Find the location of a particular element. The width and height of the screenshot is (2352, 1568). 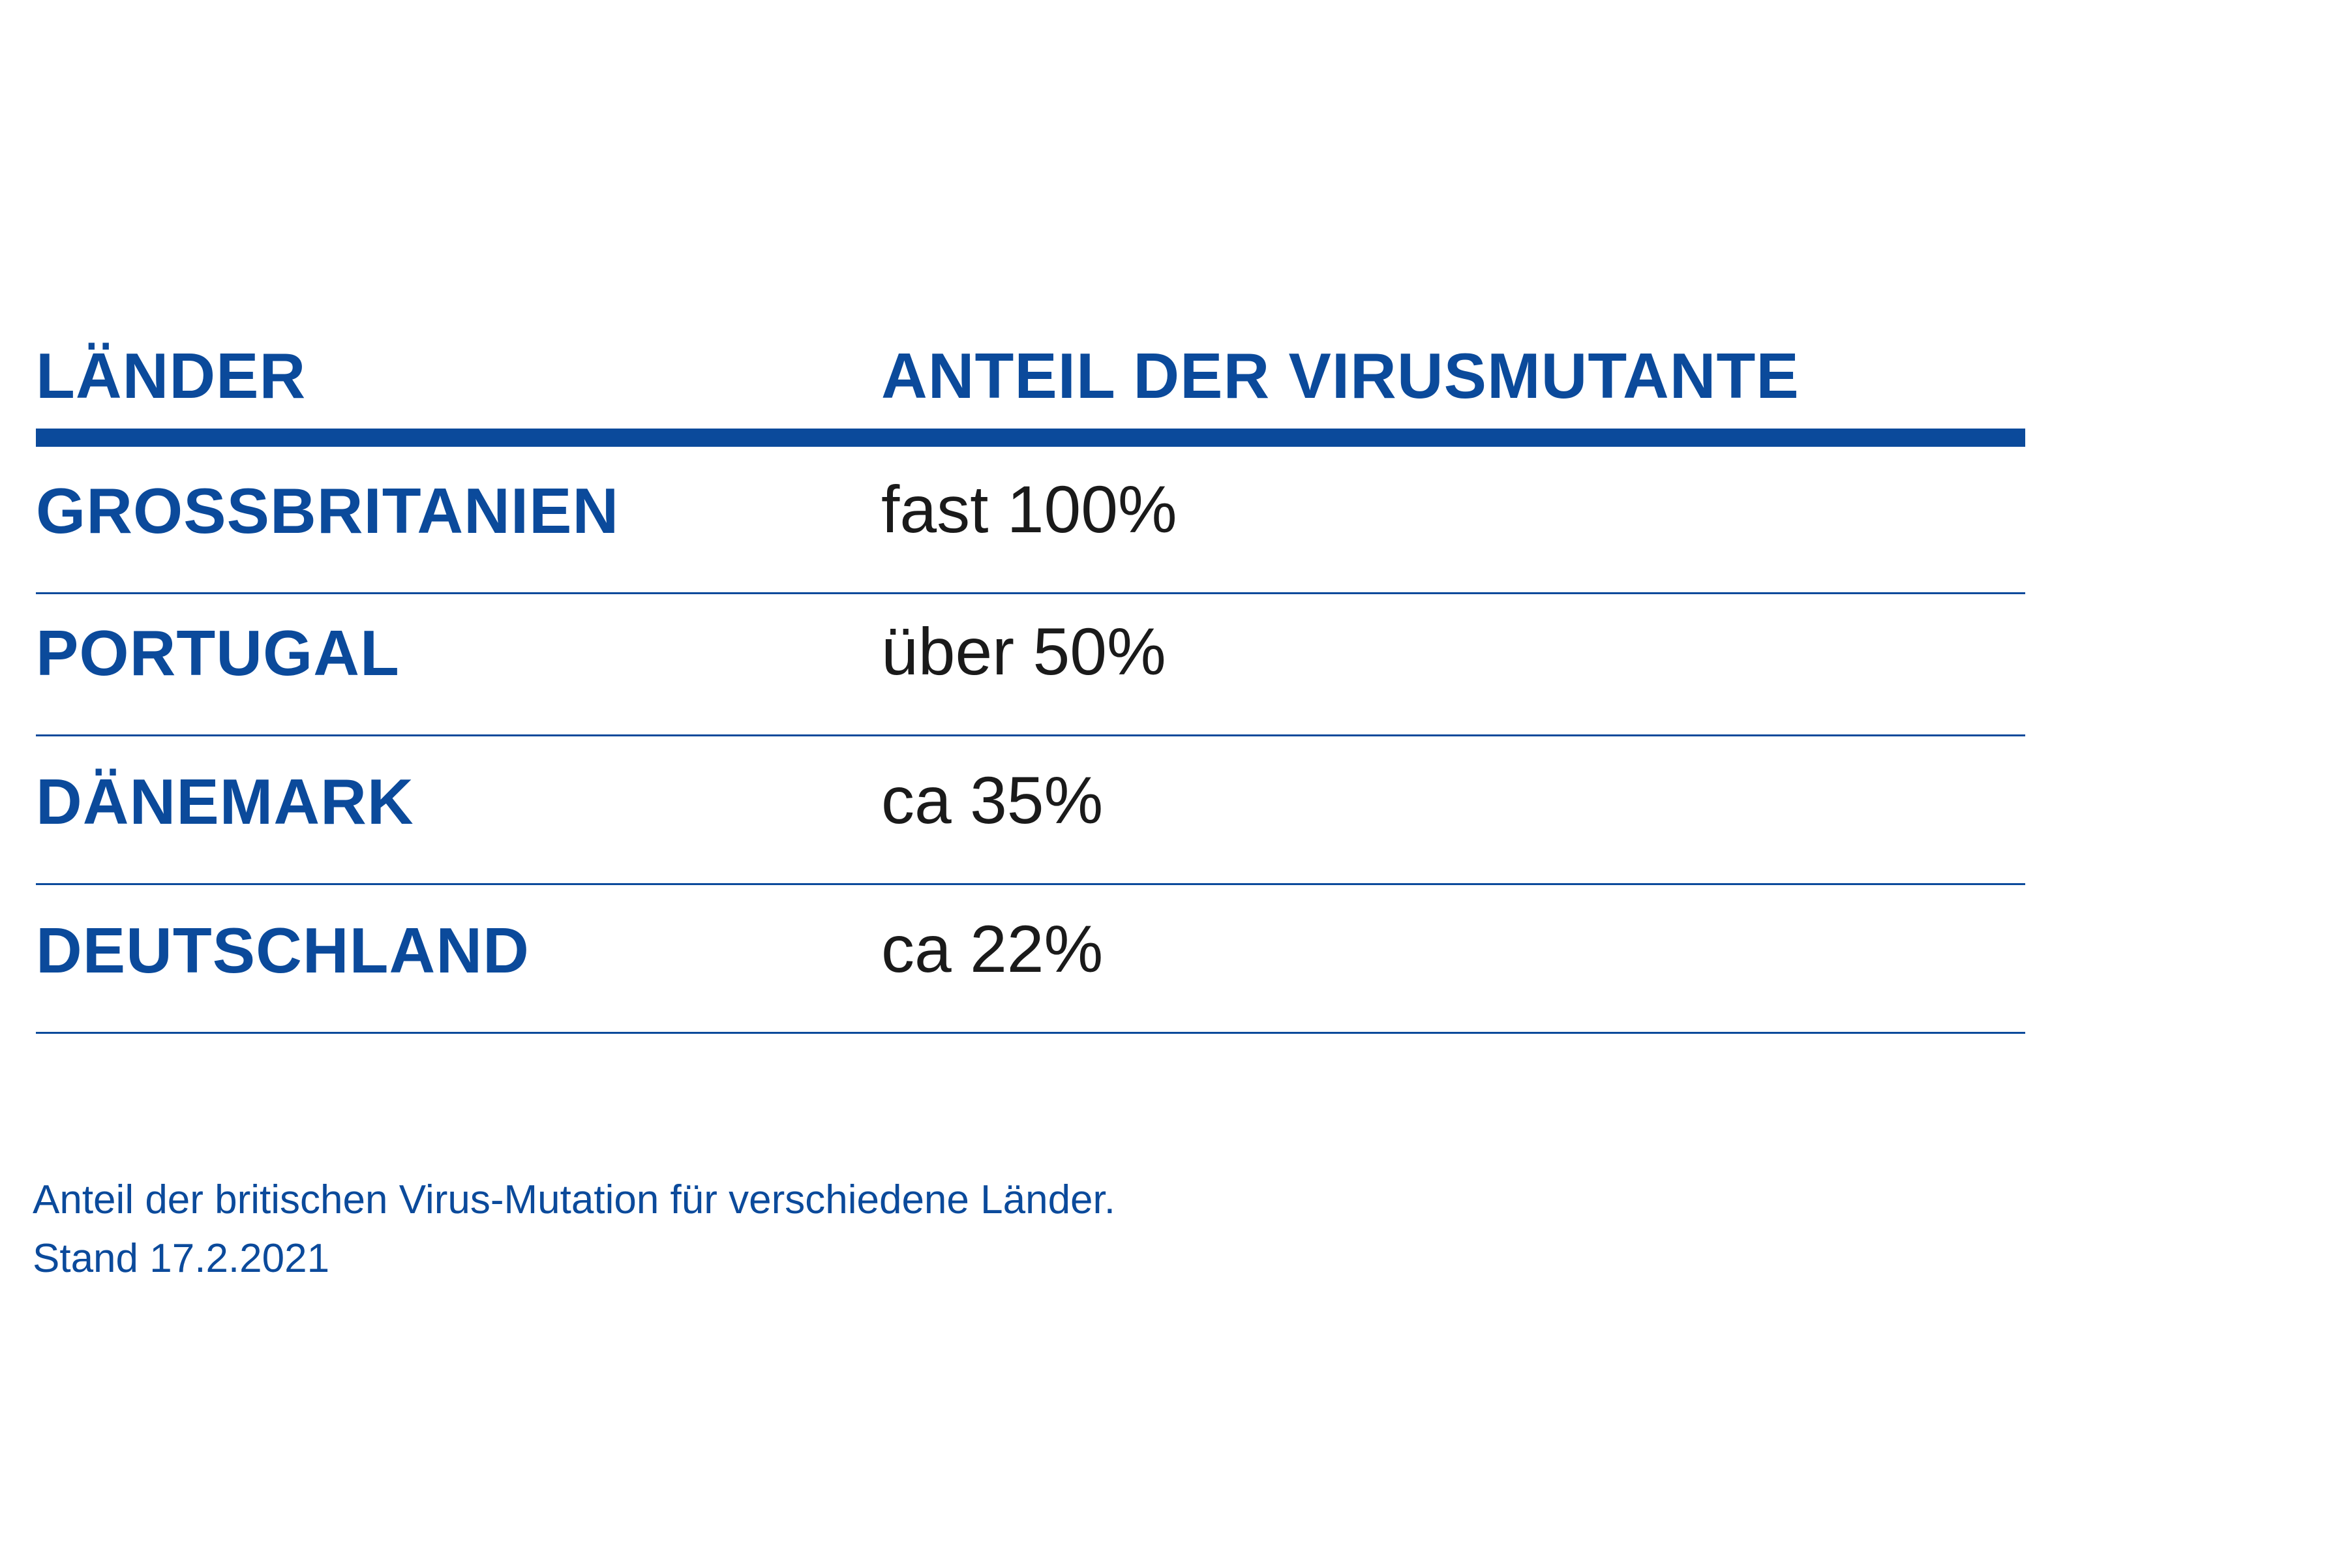

table-header-row: LÄNDER ANTEIL DER VIRUSMUTANTE is located at coordinates (1030, 385).